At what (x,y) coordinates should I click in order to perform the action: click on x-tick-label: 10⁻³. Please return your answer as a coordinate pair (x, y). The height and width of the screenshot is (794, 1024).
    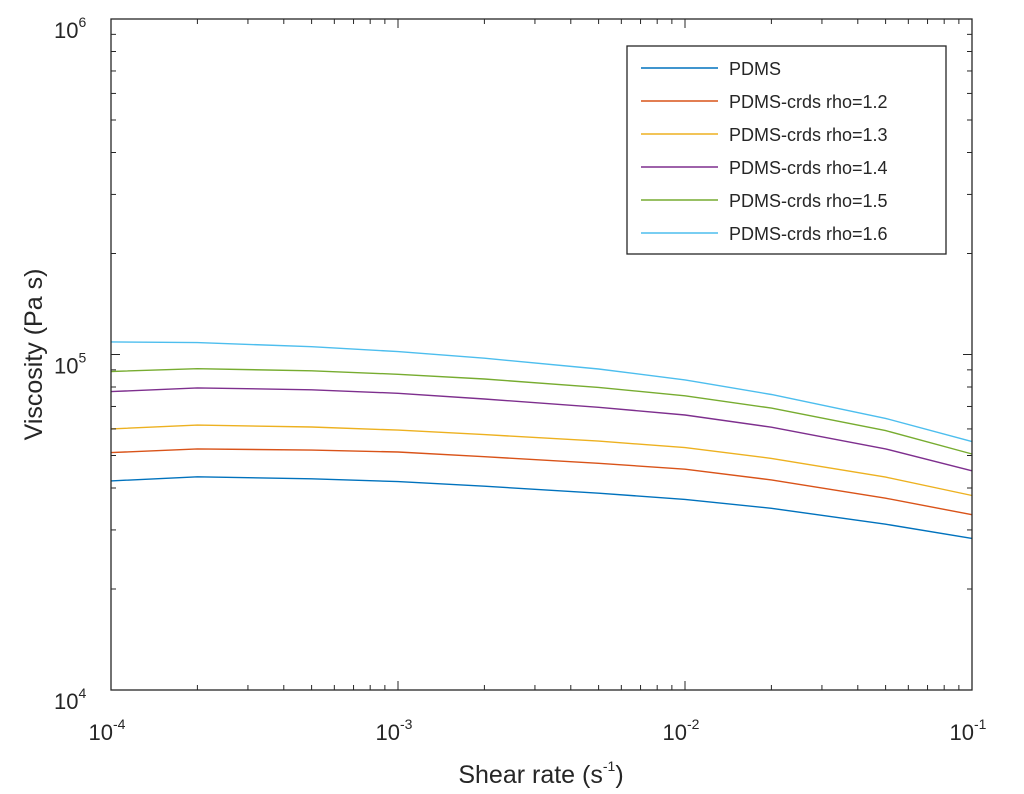
    Looking at the image, I should click on (394, 730).